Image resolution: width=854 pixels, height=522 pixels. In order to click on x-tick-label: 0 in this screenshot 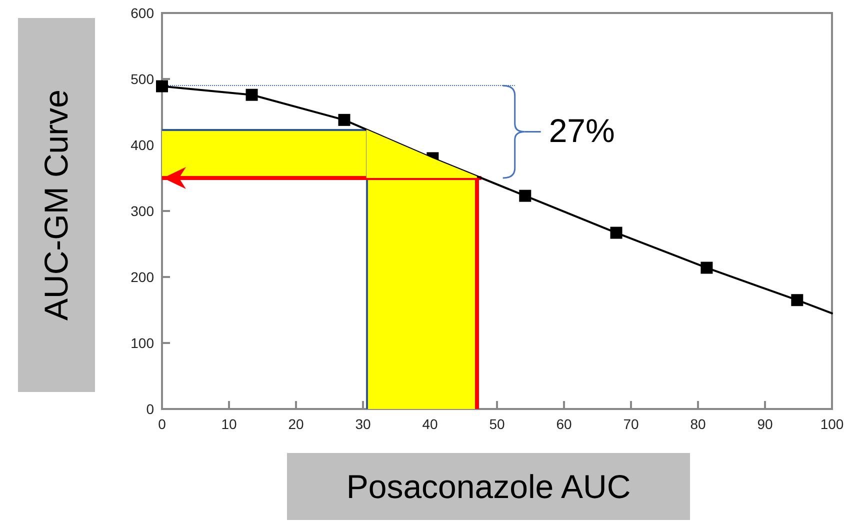, I will do `click(162, 424)`.